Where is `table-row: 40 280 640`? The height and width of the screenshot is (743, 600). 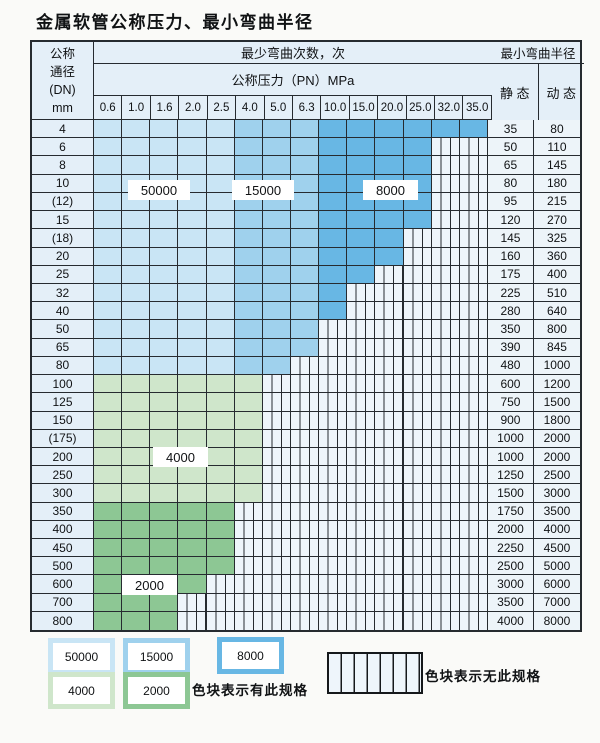
table-row: 40 280 640 is located at coordinates (306, 311).